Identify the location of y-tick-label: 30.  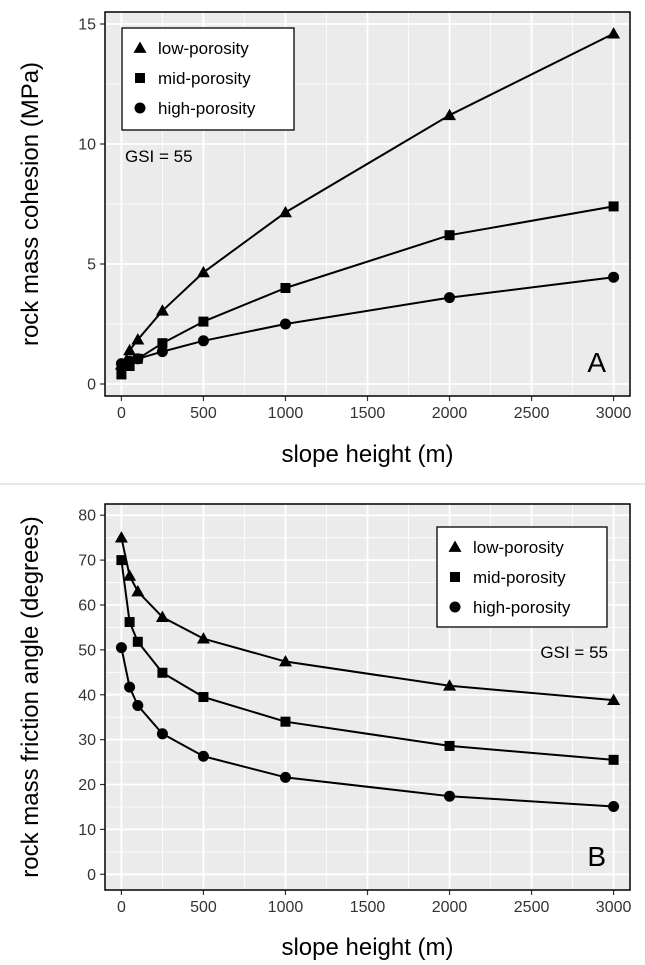
(87, 740).